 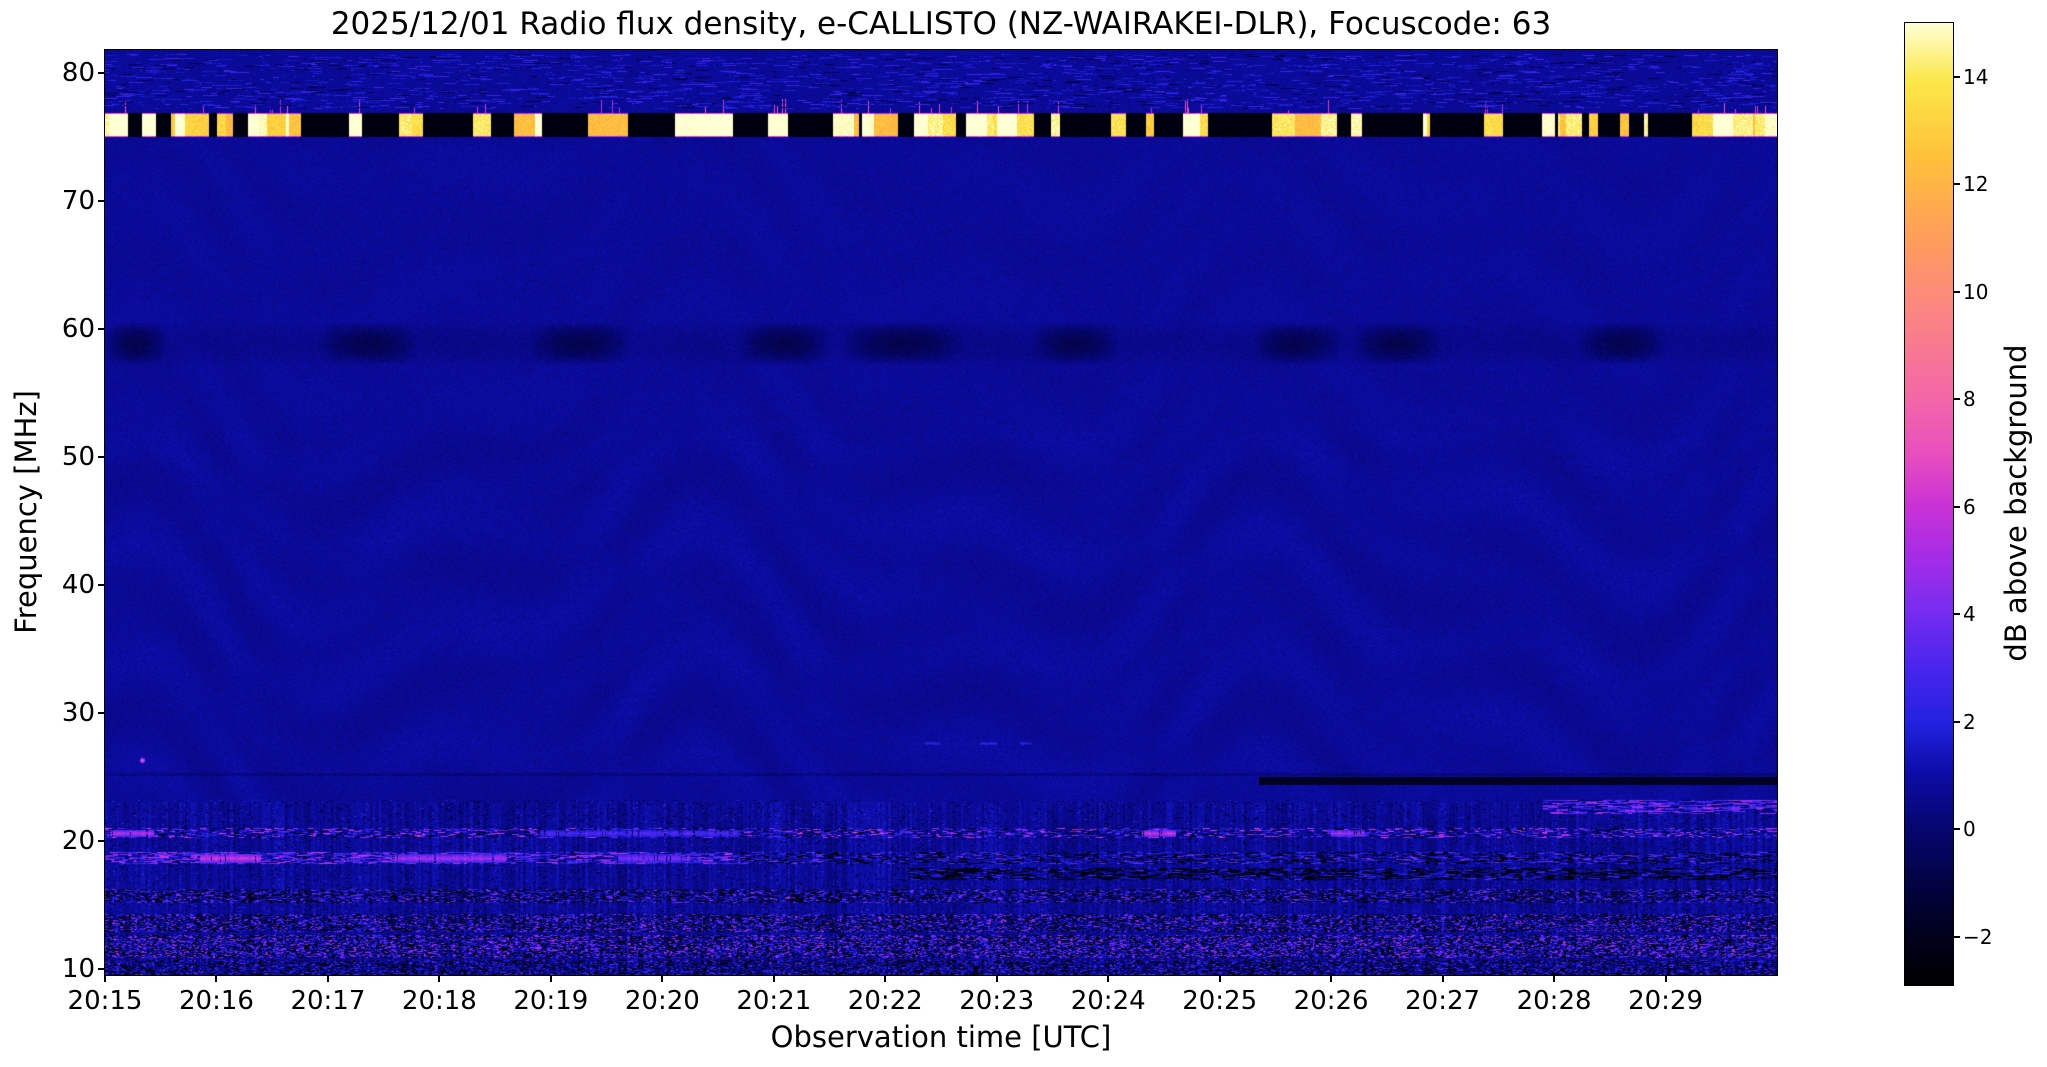 I want to click on x-tick-label: 20:23, so click(x=997, y=1001).